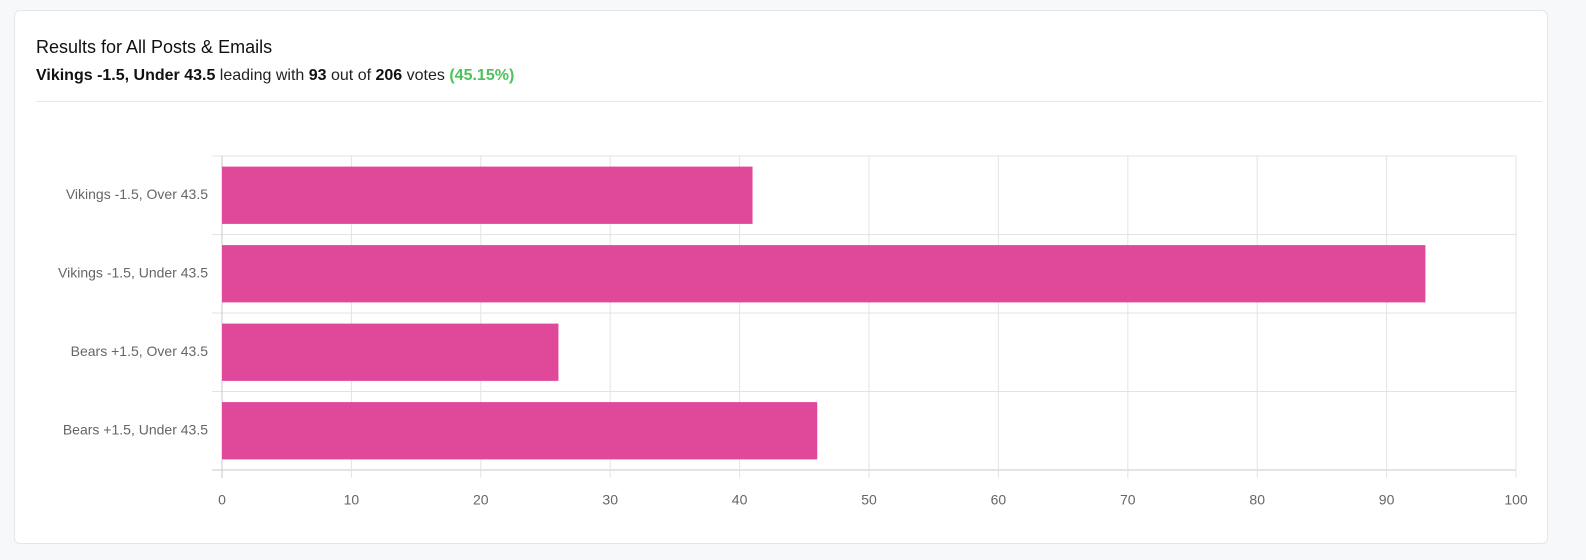 The image size is (1586, 560). Describe the element at coordinates (133, 272) in the screenshot. I see `y-tick-label: Vikings -1.5, Under 43.5` at that location.